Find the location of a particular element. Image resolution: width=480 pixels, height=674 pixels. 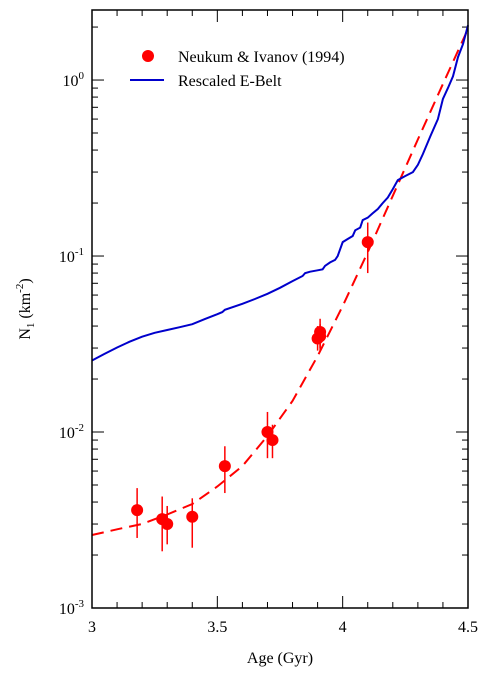

y-axis-label-unit-open: (km is located at coordinates (25, 307).